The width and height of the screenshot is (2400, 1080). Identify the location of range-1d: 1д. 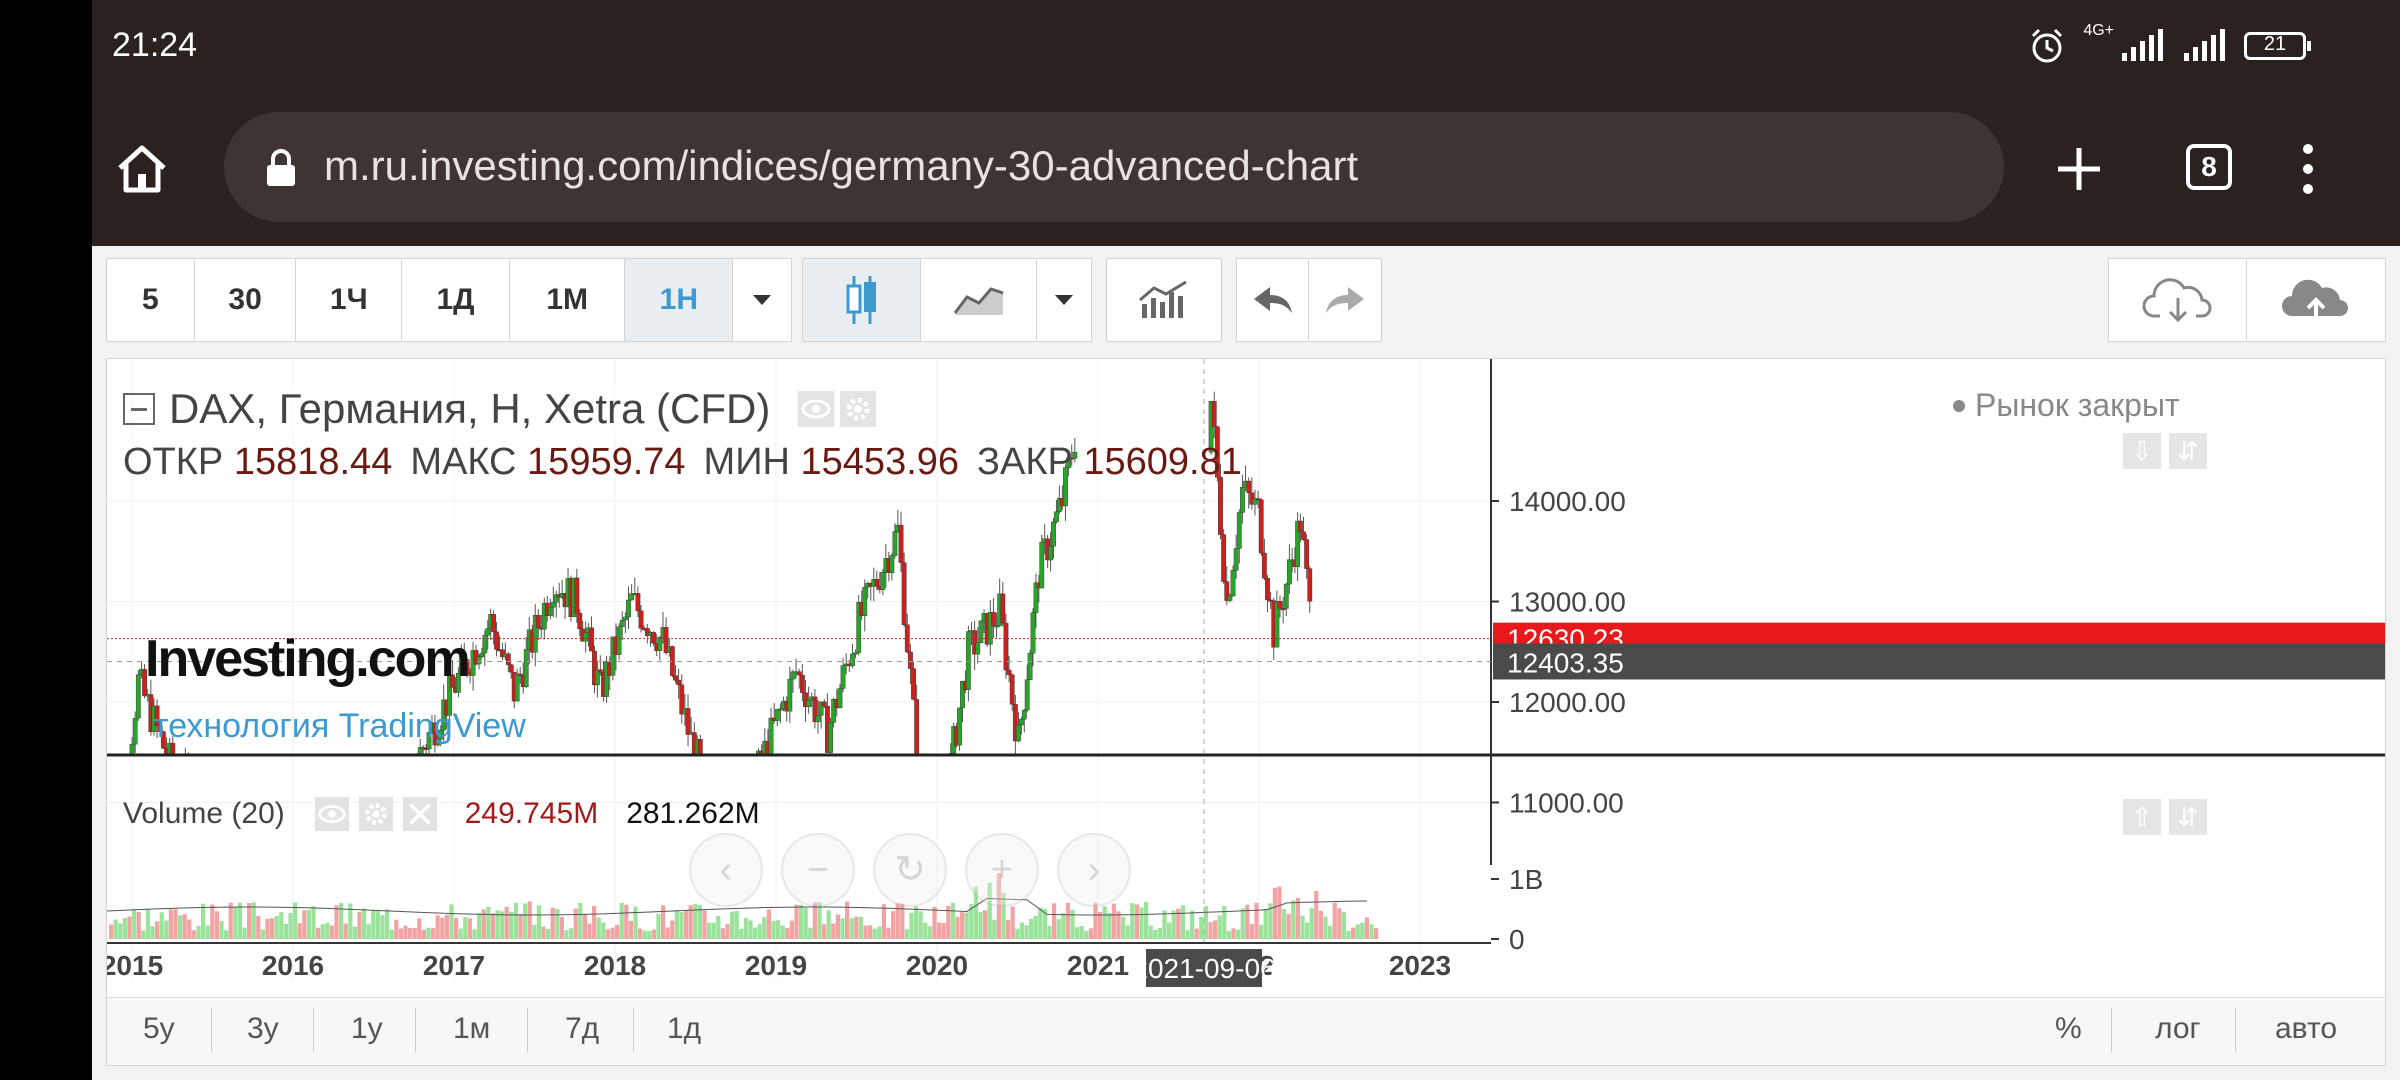
(684, 1028).